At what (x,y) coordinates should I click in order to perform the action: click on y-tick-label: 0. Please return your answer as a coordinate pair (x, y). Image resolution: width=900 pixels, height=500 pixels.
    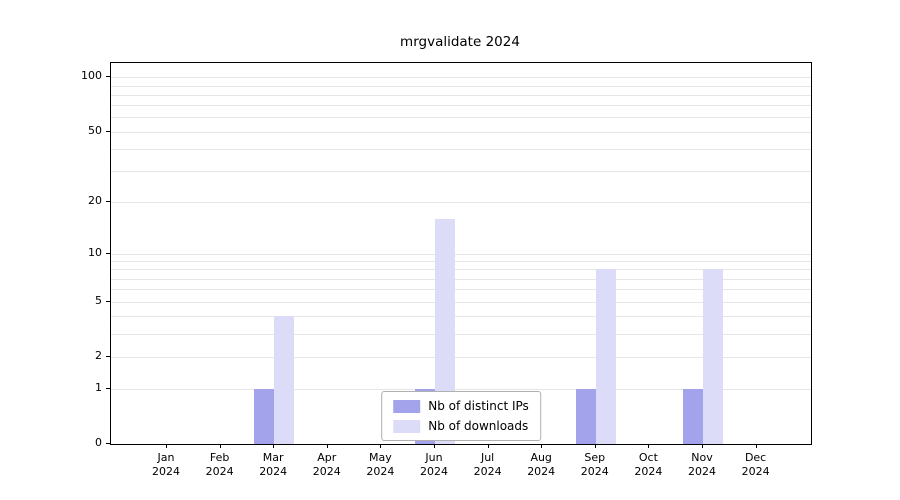
    Looking at the image, I should click on (98, 442).